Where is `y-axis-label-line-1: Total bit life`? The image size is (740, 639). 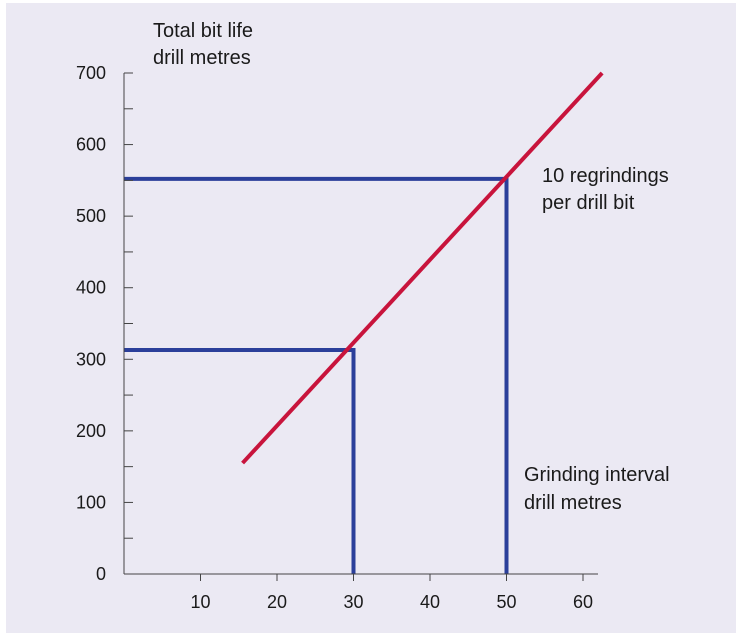
y-axis-label-line-1: Total bit life is located at coordinates (203, 31).